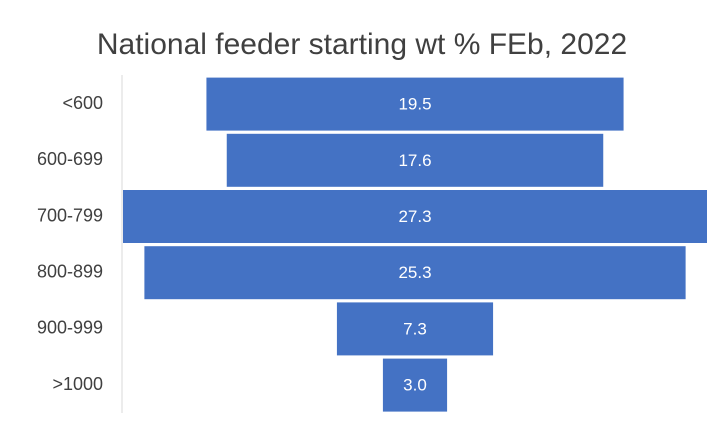 This screenshot has height=428, width=710. Describe the element at coordinates (77, 384) in the screenshot. I see `category-label: >1000` at that location.